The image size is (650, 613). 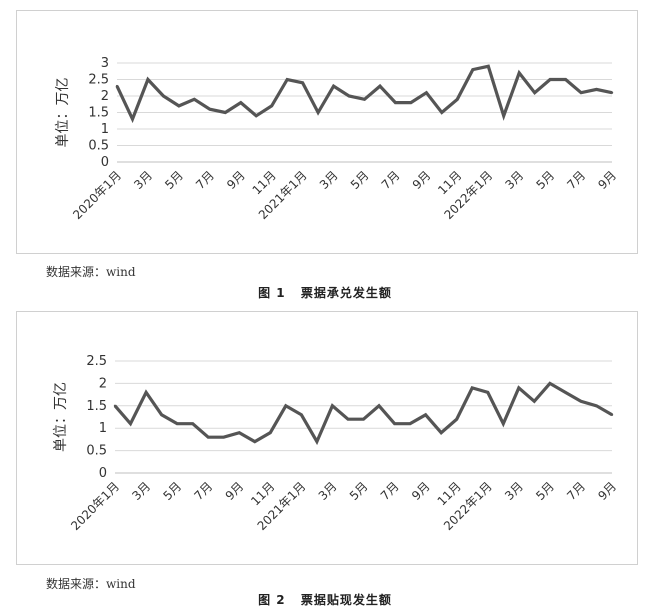 What do you see at coordinates (91, 272) in the screenshot?
I see `source-note-1: 数据来源：wind` at bounding box center [91, 272].